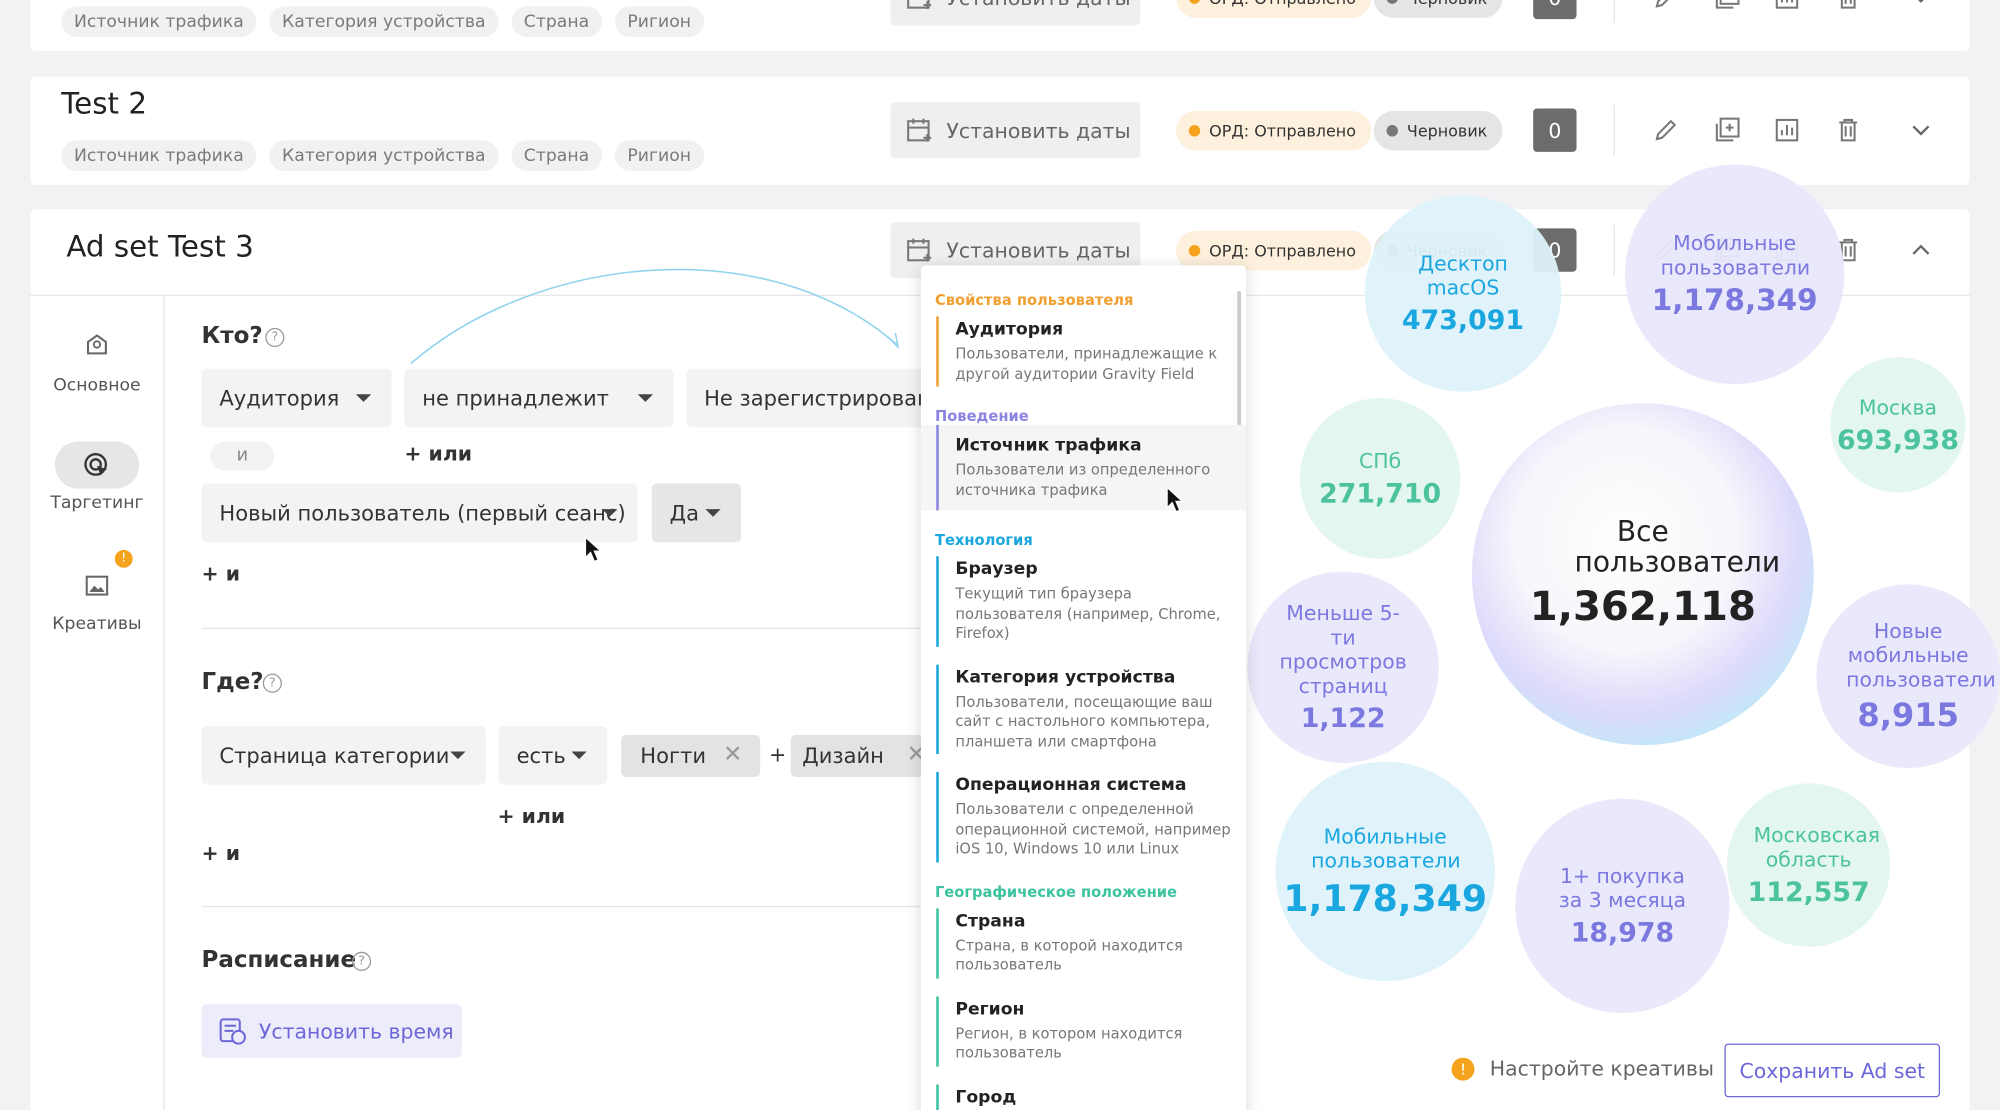 The image size is (2000, 1110). What do you see at coordinates (1380, 460) in the screenshot?
I see `bubble-label: СПб` at bounding box center [1380, 460].